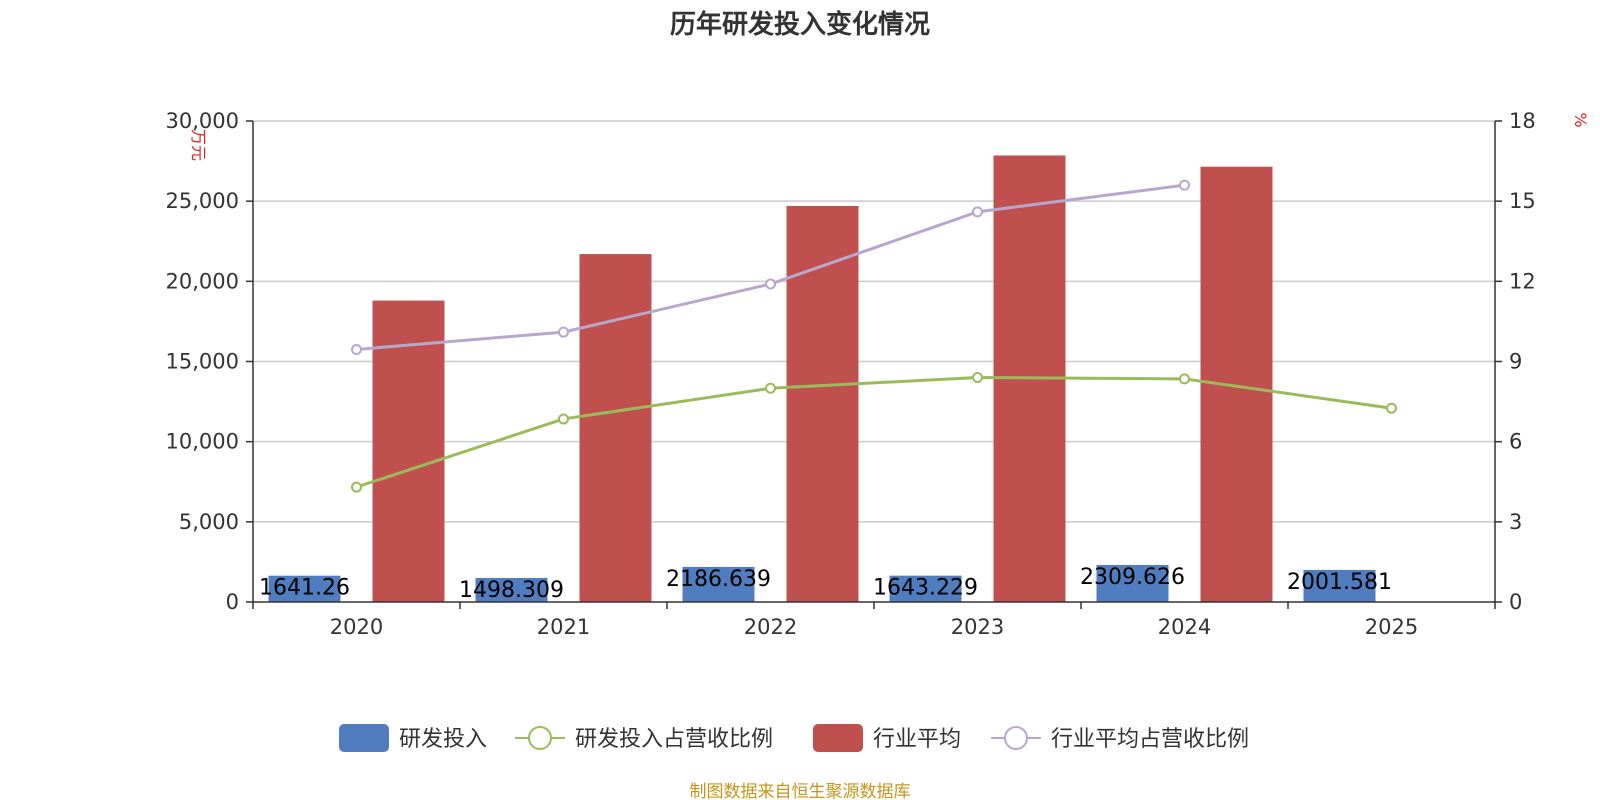 The width and height of the screenshot is (1600, 800). I want to click on bar-研发投入-2025, so click(1339, 585).